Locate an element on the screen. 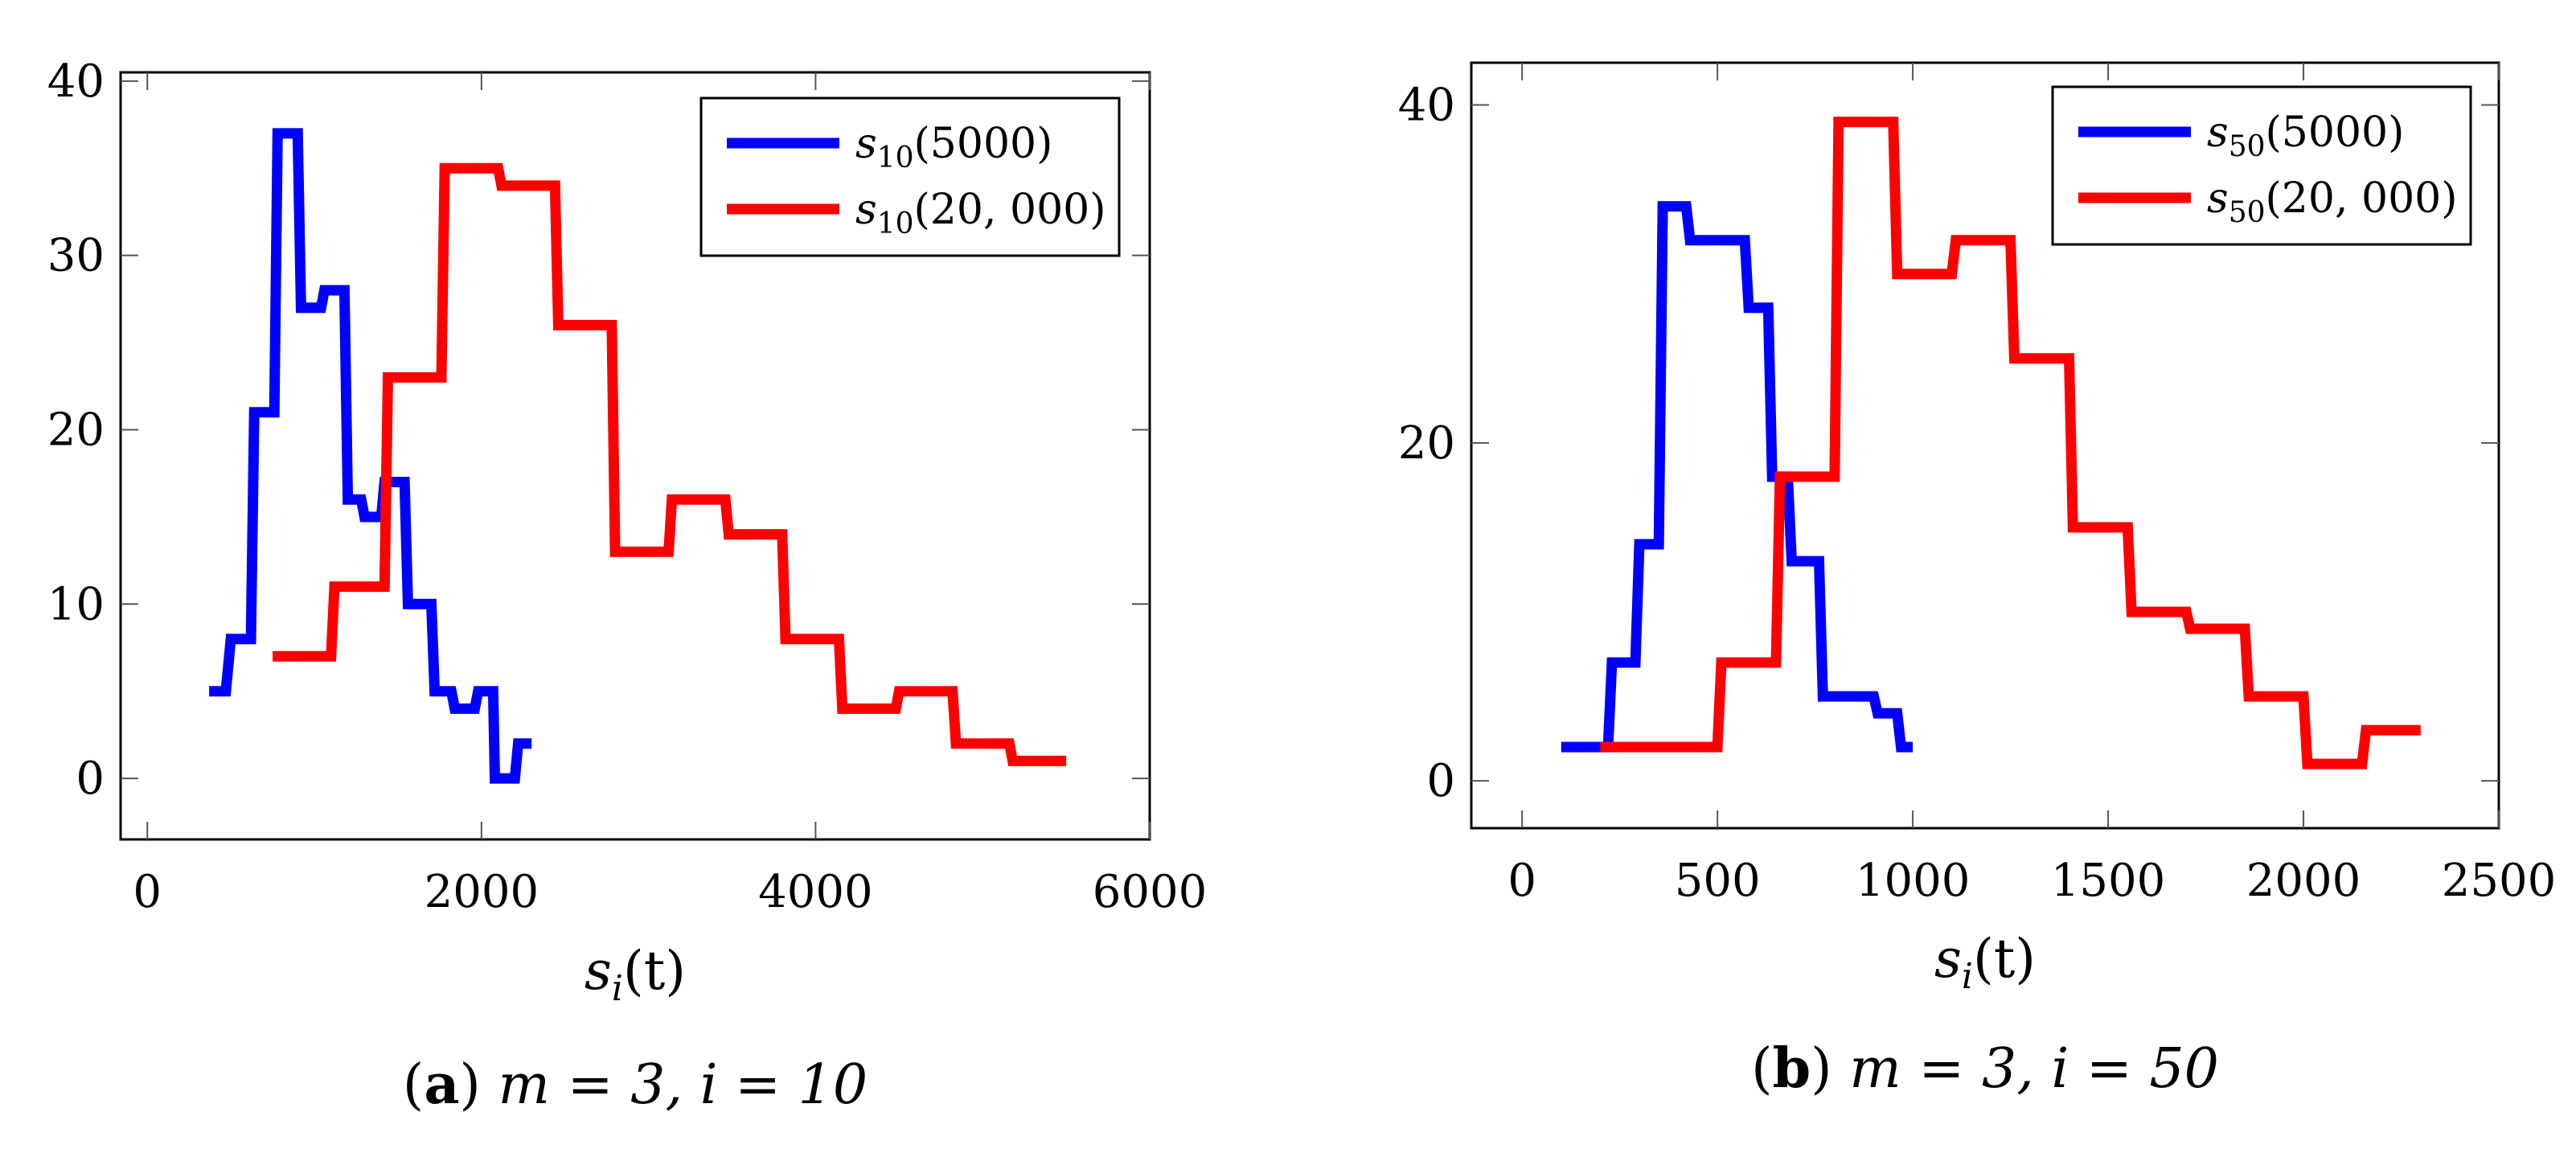 The image size is (2576, 1153). caption: (b) m = 3, i = 50 is located at coordinates (1985, 1068).